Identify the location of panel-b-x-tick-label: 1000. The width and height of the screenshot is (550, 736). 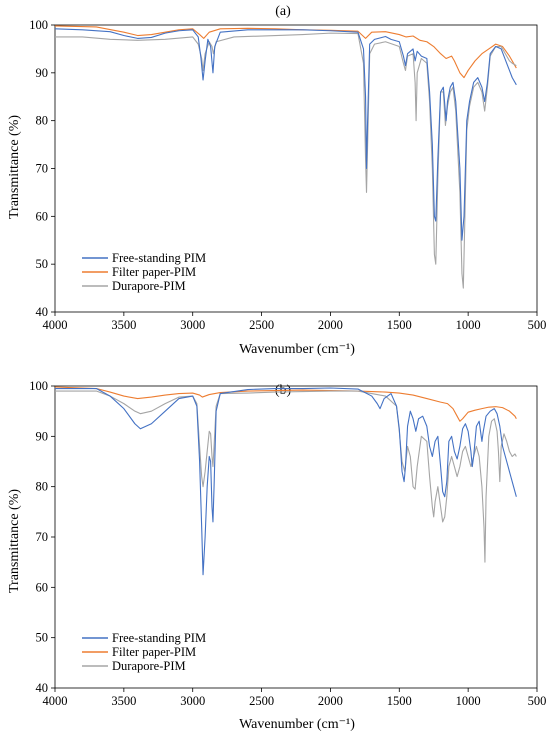
(468, 701).